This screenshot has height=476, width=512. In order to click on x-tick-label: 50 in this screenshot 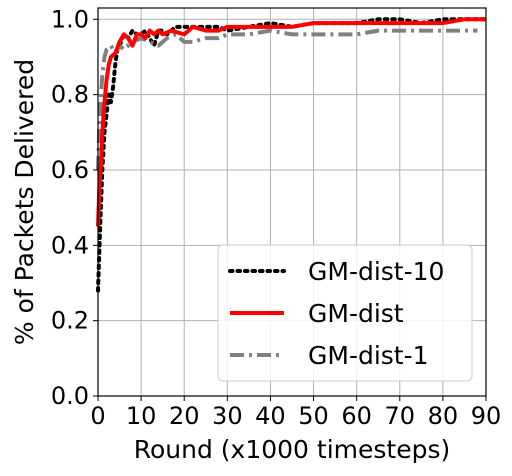, I will do `click(313, 416)`.